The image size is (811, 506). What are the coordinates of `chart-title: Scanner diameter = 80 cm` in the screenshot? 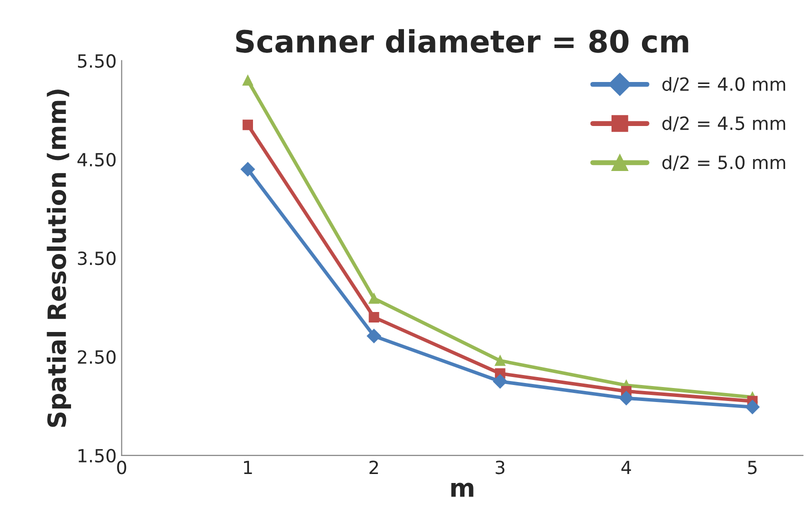 It's located at (462, 41).